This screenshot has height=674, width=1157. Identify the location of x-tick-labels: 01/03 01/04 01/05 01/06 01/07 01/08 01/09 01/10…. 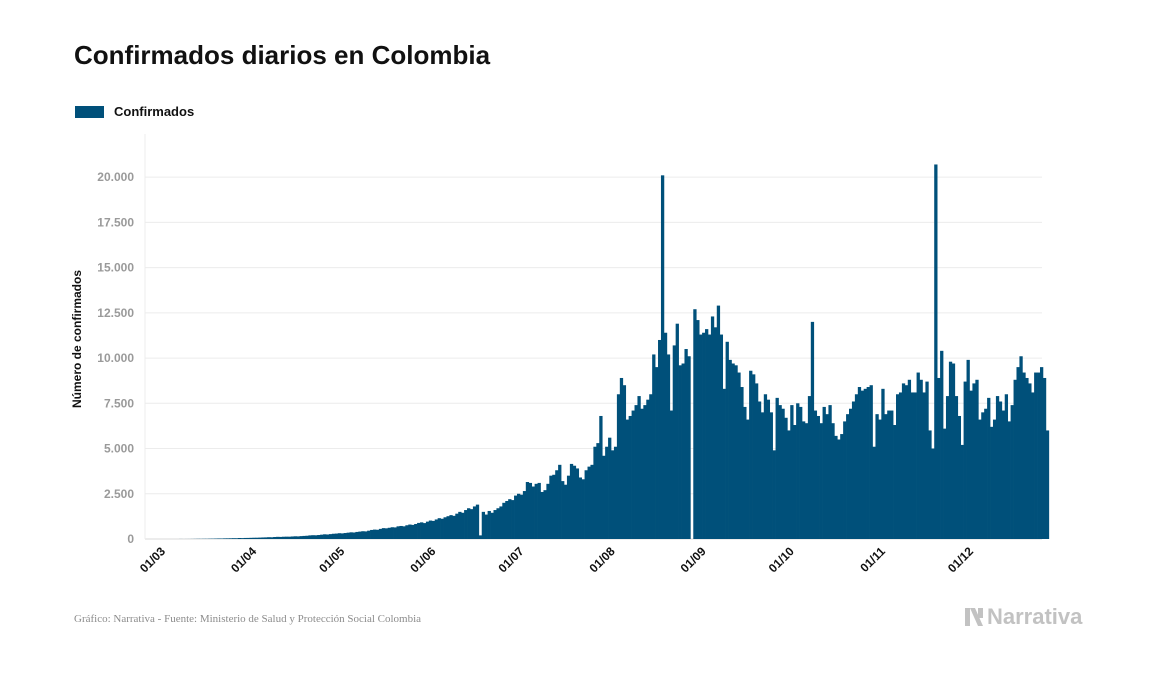
(556, 559).